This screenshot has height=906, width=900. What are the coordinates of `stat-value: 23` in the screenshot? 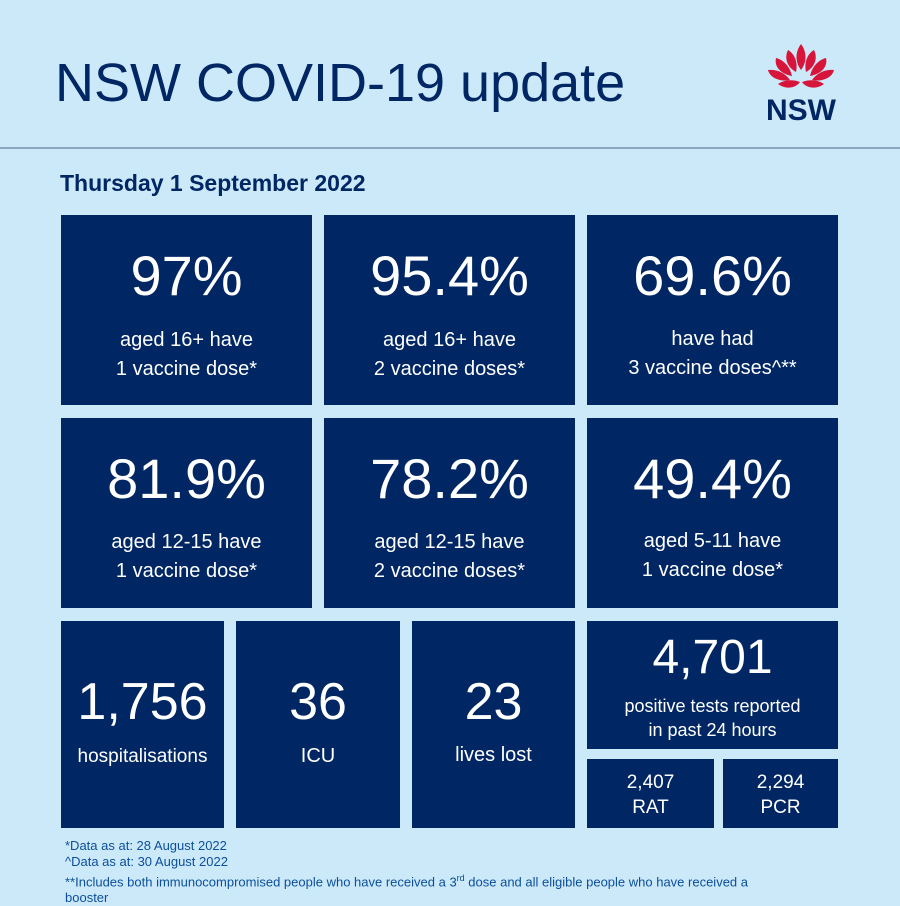 It's located at (493, 702).